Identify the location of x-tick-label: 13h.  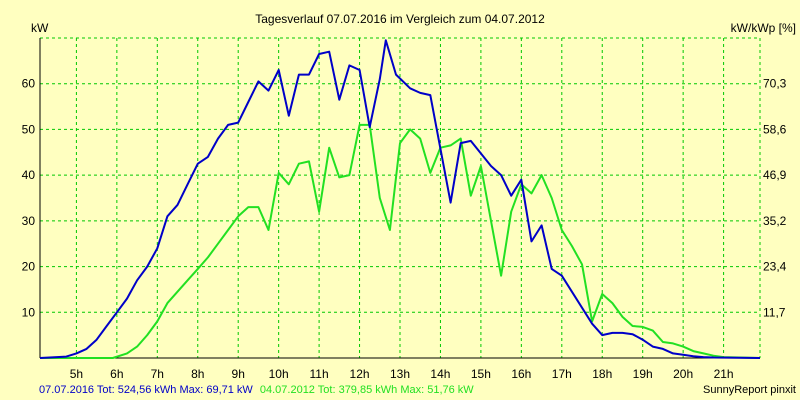
(400, 374).